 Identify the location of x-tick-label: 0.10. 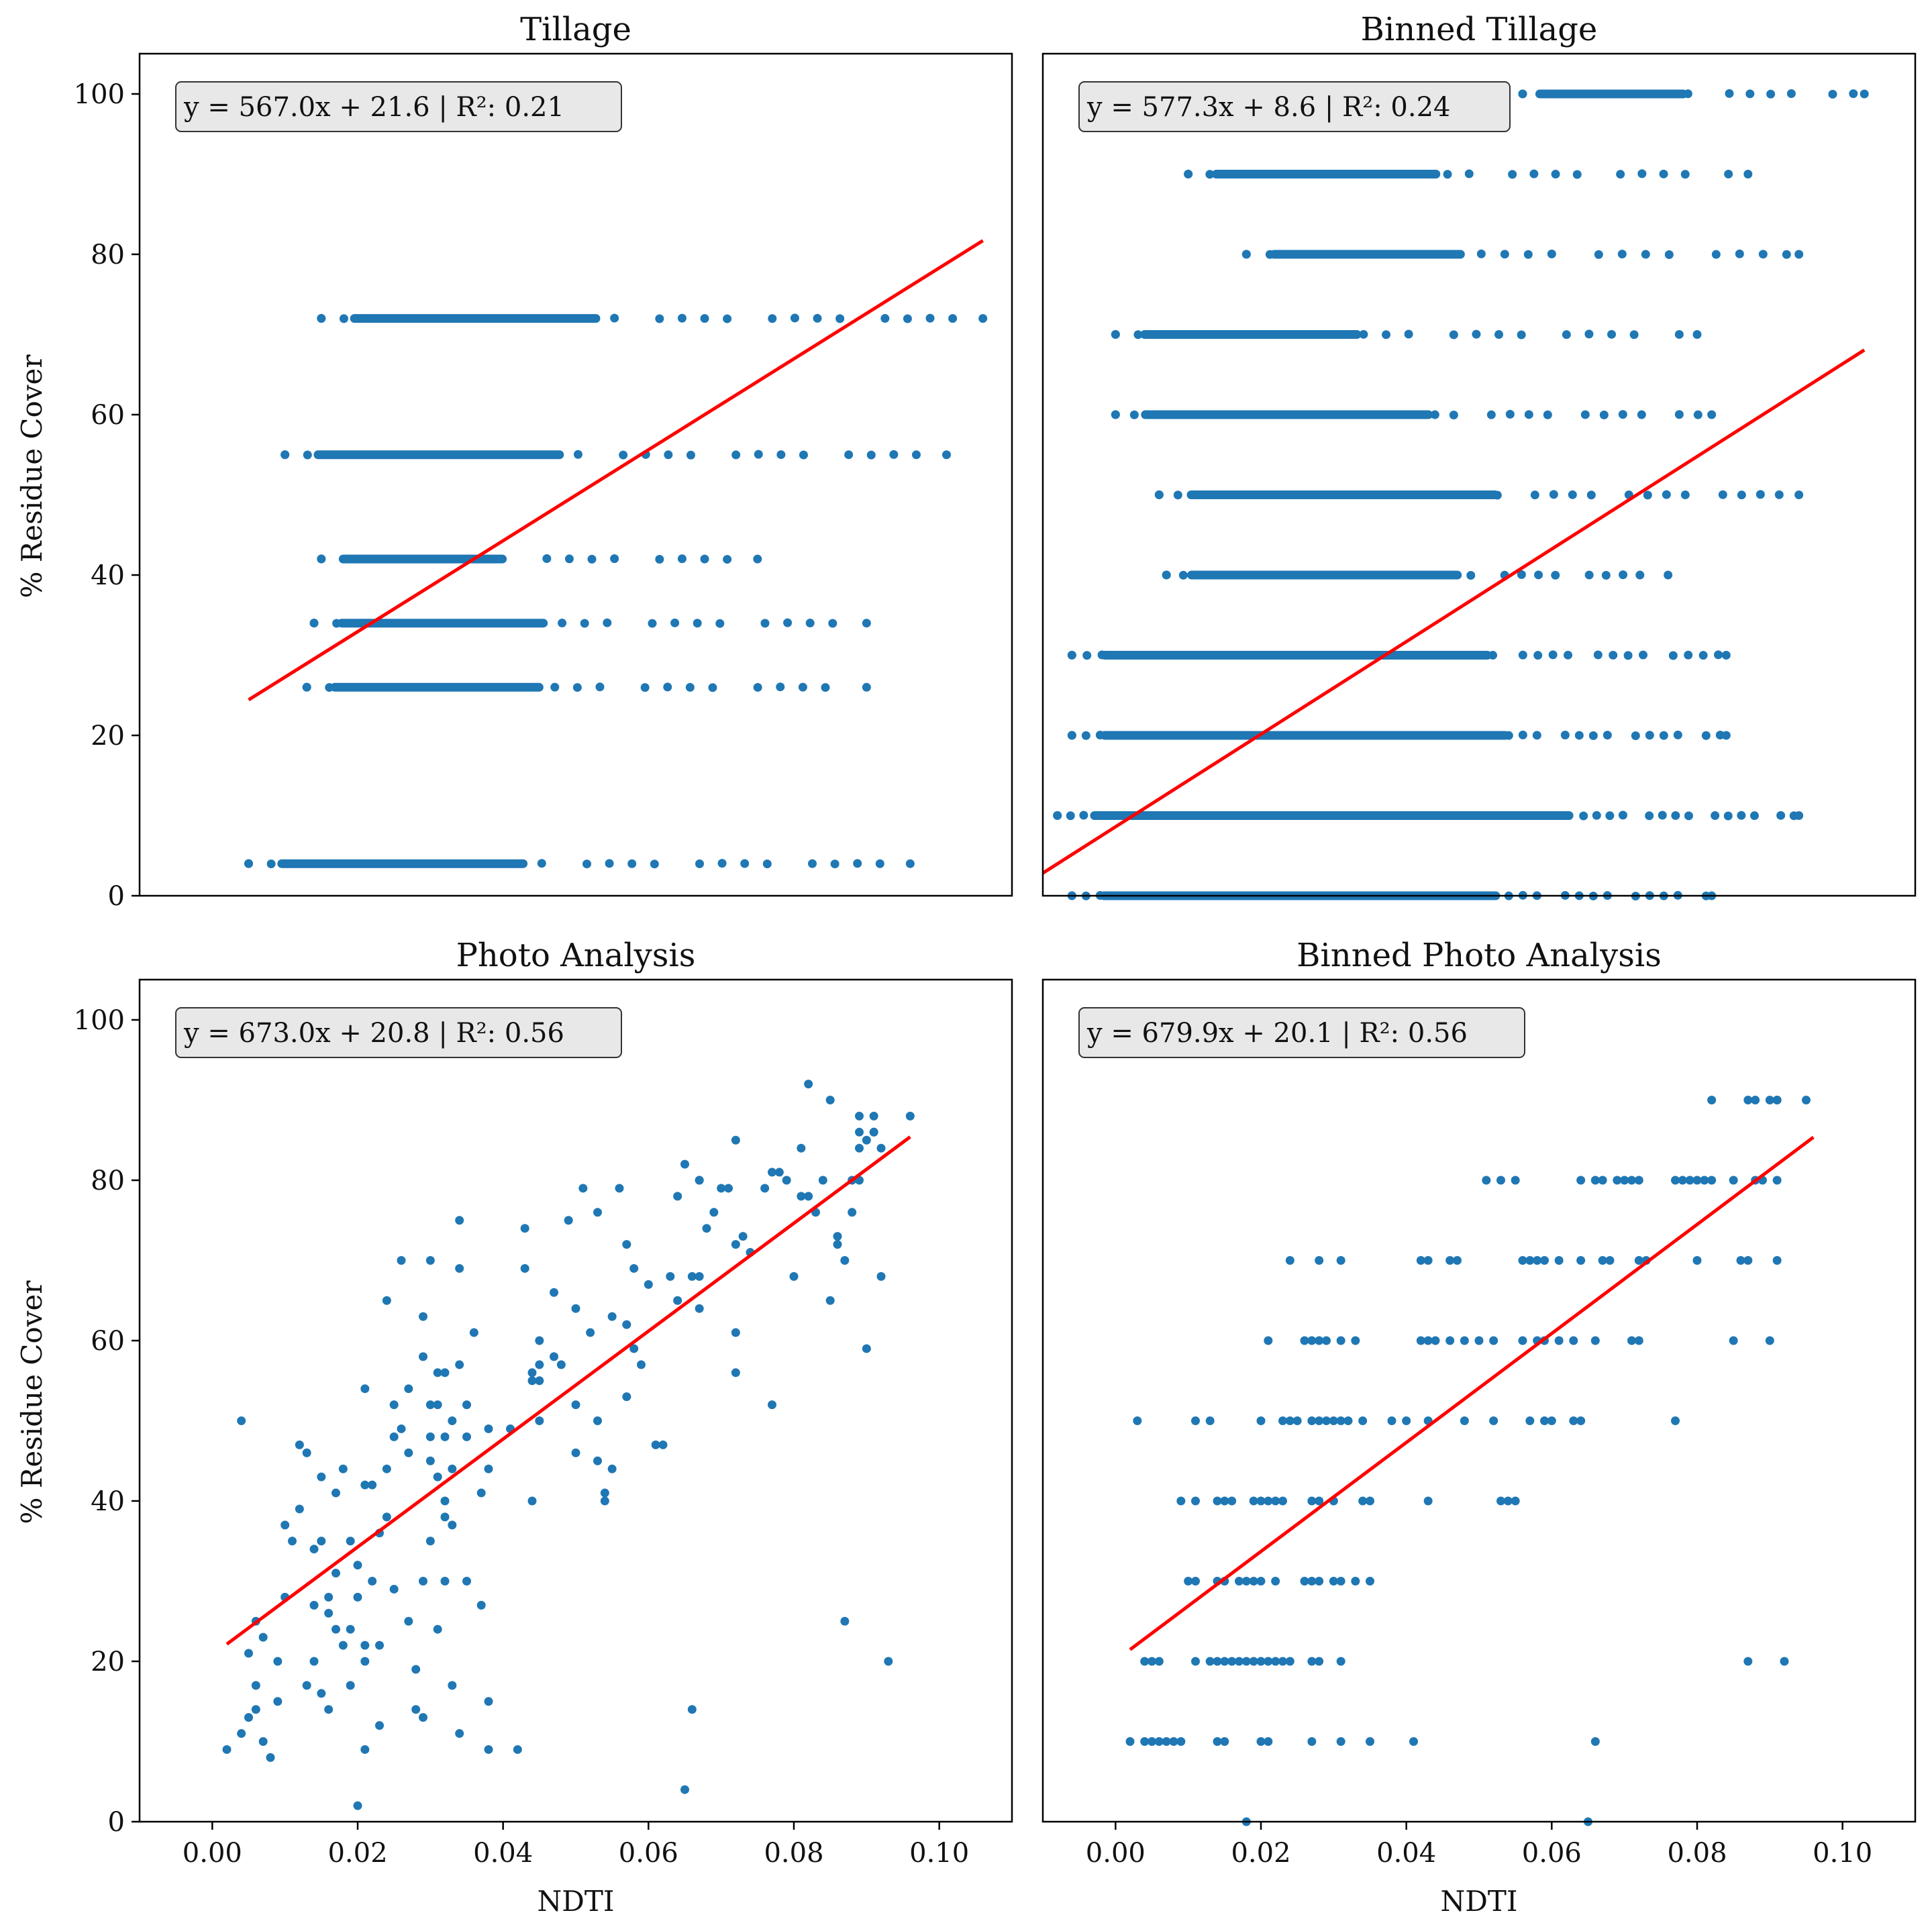
(939, 1854).